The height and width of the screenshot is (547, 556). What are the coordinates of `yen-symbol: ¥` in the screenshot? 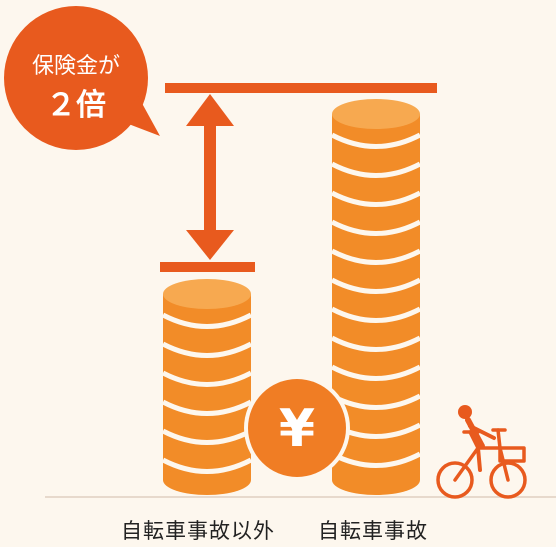 It's located at (297, 429).